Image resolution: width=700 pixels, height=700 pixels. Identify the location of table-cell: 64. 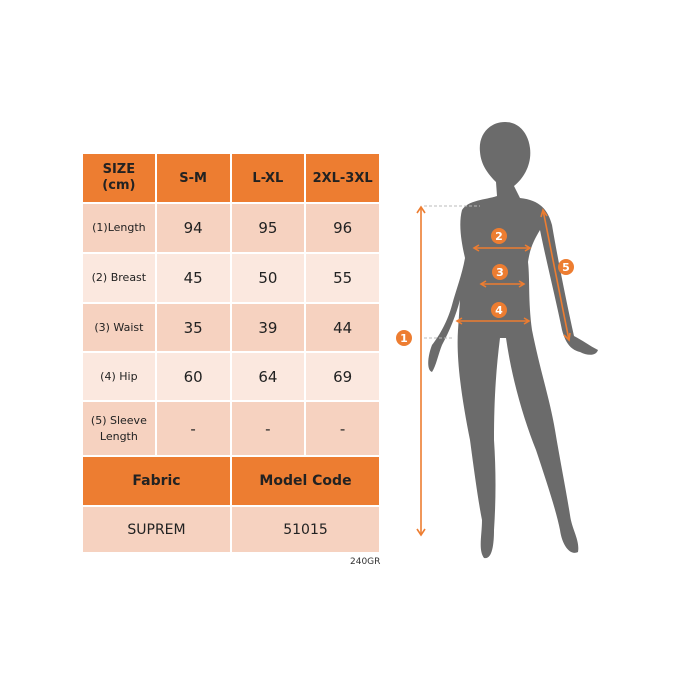
(268, 376).